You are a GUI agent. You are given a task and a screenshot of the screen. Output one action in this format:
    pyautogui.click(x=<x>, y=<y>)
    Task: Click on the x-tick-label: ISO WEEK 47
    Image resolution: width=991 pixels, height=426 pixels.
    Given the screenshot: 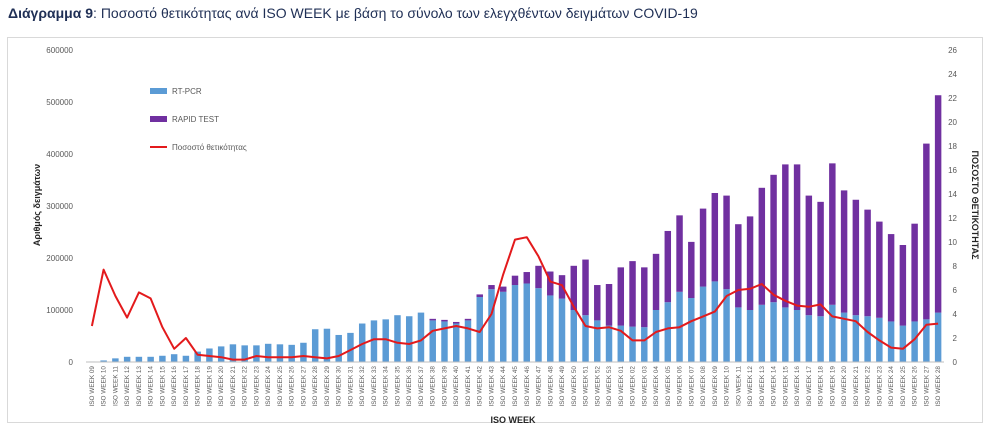 What is the action you would take?
    pyautogui.click(x=539, y=386)
    